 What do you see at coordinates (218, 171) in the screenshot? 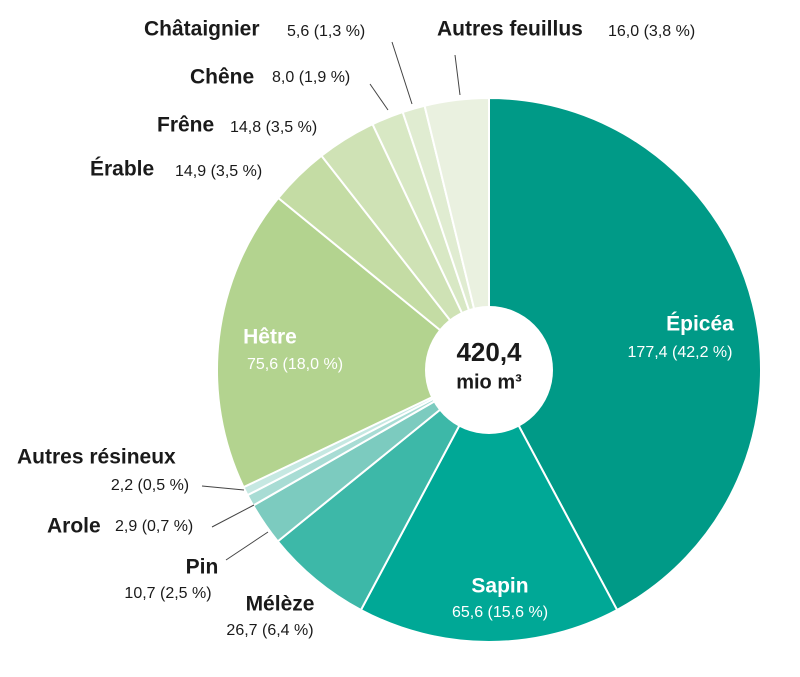
I see `value-label: 14,9 (3,5 %)` at bounding box center [218, 171].